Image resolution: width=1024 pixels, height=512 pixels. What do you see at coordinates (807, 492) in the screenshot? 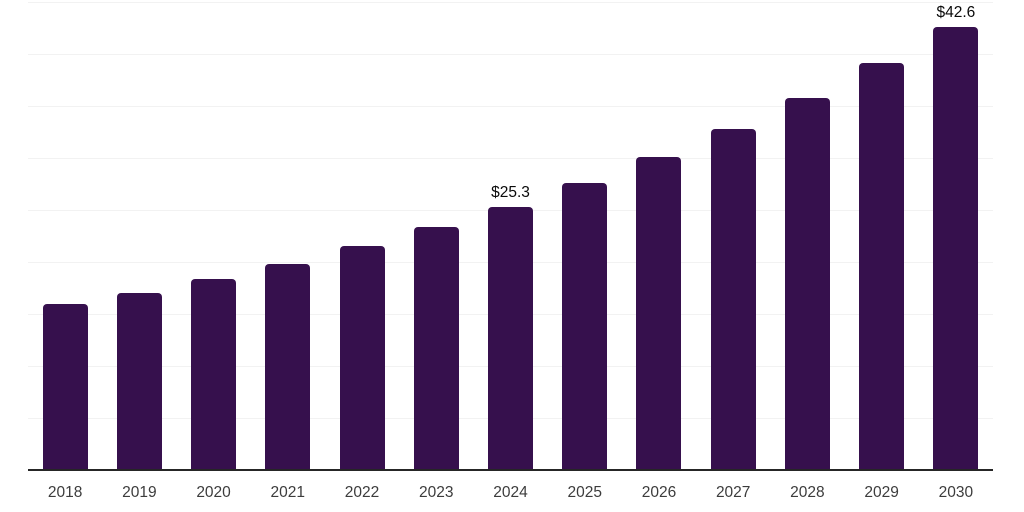
I see `x-tick-2028: 2028` at bounding box center [807, 492].